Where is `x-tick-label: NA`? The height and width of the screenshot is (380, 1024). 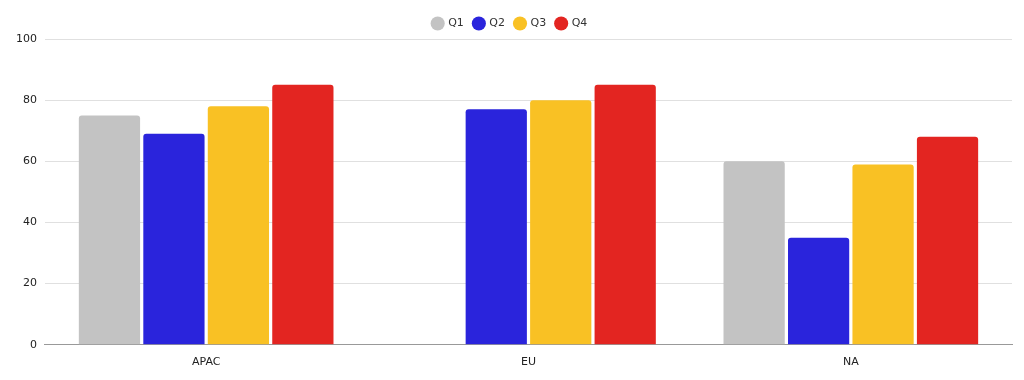 x-tick-label: NA is located at coordinates (851, 362).